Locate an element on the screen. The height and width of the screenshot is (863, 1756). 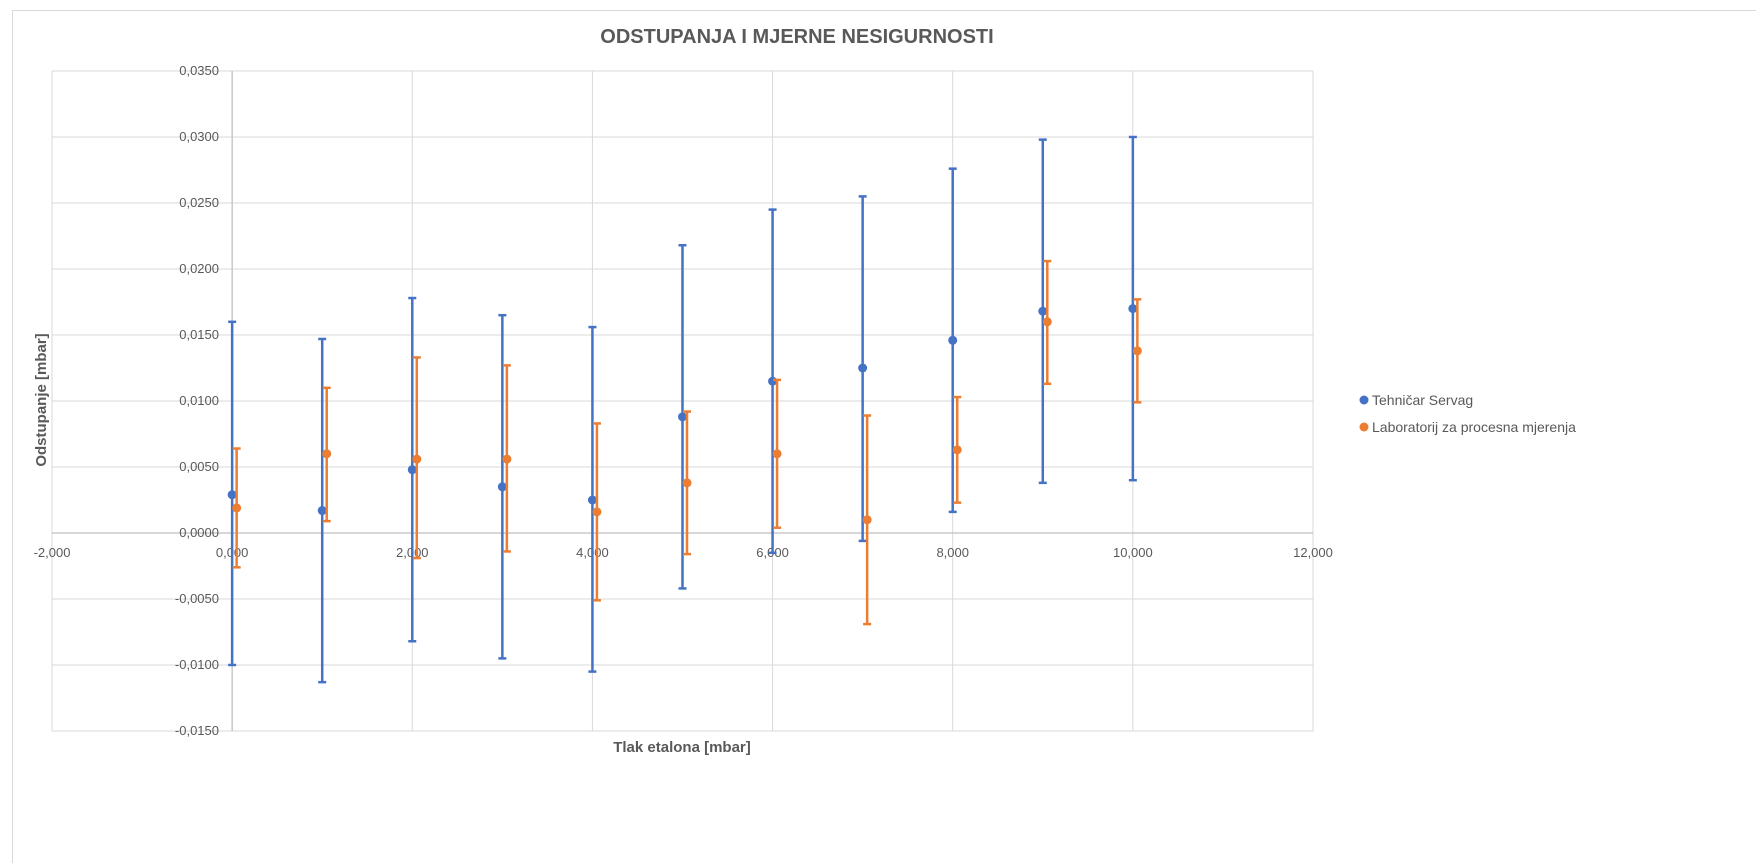
x-tick-label: -2,000 is located at coordinates (52, 552).